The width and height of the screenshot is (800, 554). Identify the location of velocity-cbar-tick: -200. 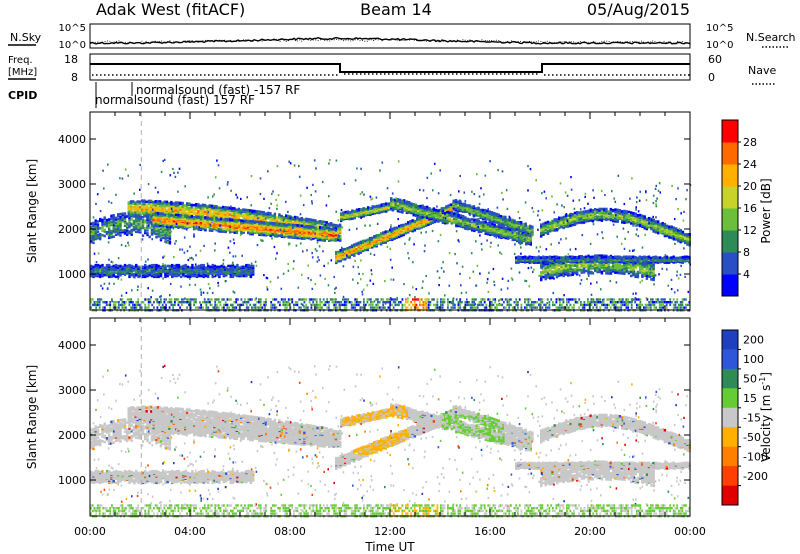
(755, 476).